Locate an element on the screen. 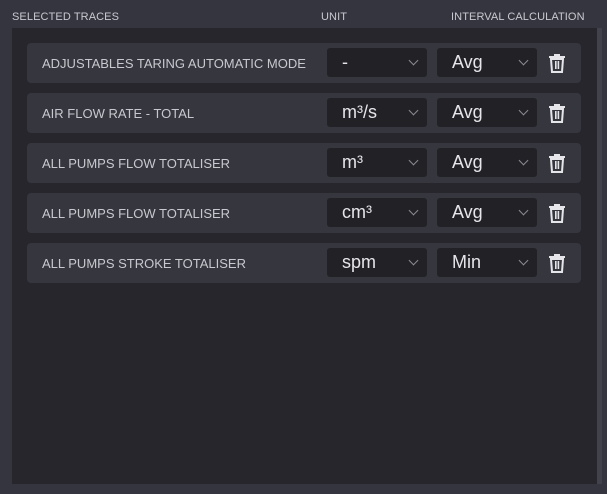 This screenshot has height=494, width=607. unit-value: m³ is located at coordinates (352, 162).